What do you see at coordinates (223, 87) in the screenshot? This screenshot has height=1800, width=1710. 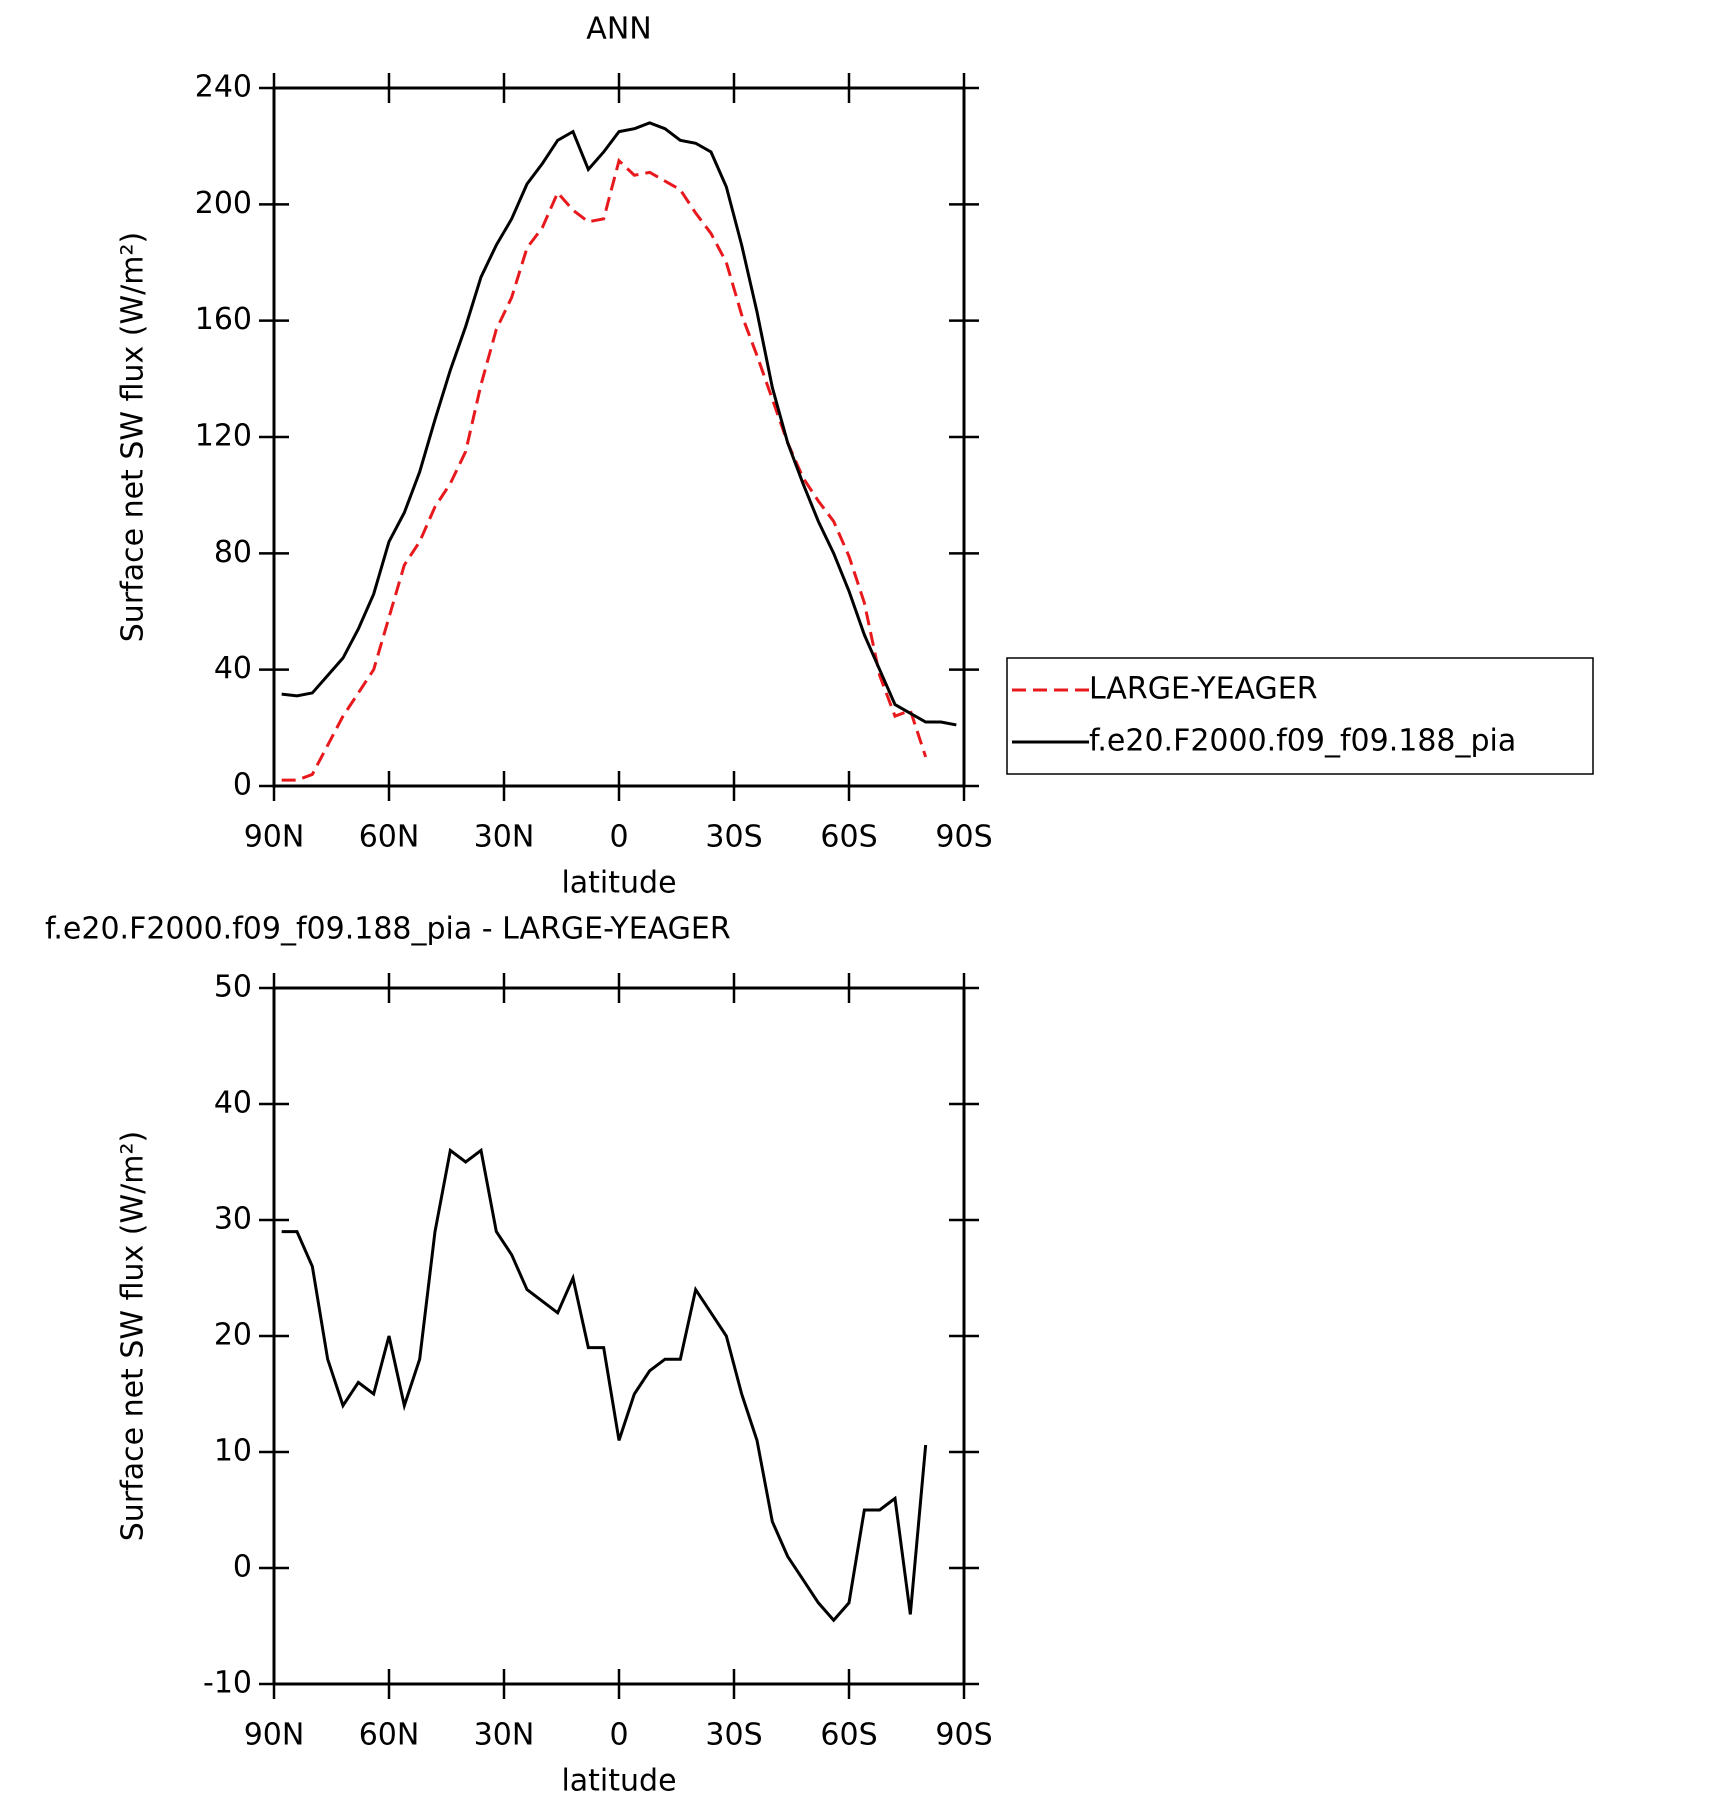 I see `y-tick-label: 240` at bounding box center [223, 87].